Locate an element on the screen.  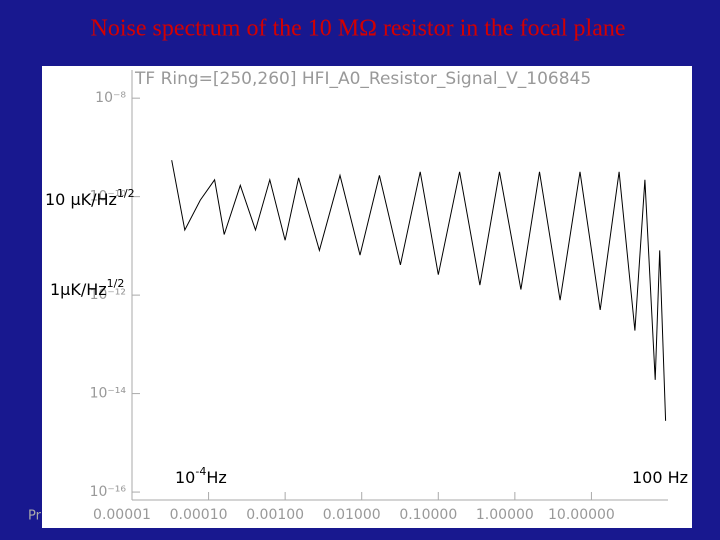
annotation: 10 µK/Hz1/2 is located at coordinates (90, 198).